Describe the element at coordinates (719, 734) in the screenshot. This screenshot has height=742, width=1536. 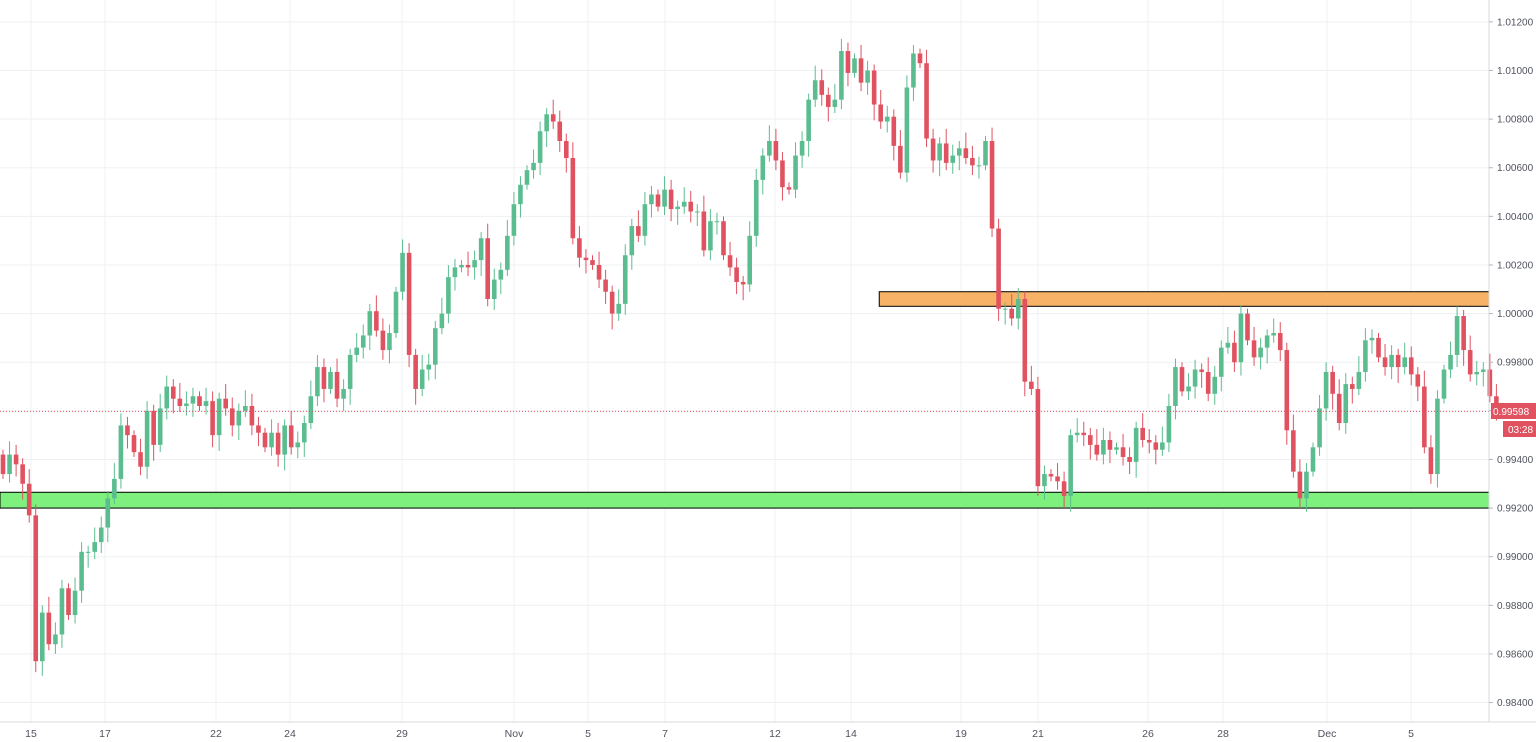
I see `time-axis: 15 17 22 24 29 Nov 5 7 12 14 19 21 26 28 Dec 5` at that location.